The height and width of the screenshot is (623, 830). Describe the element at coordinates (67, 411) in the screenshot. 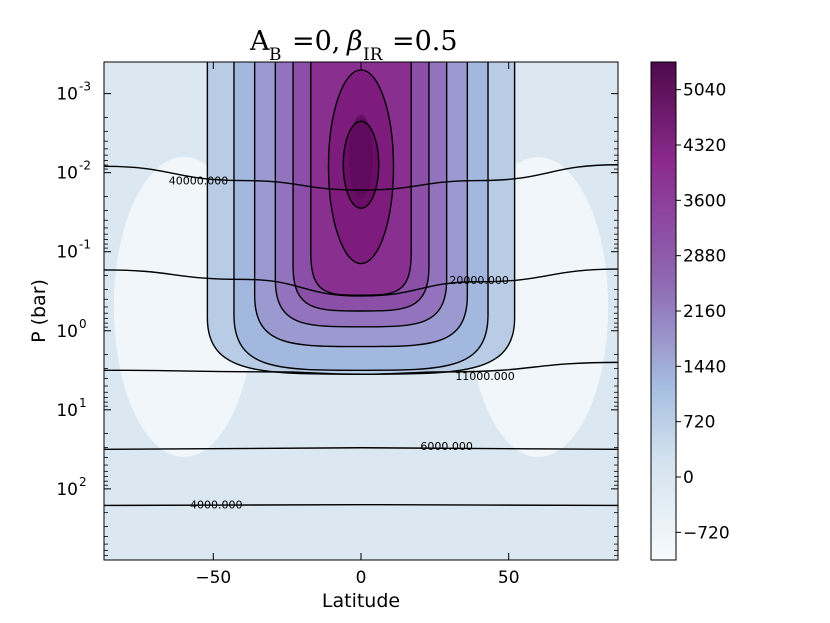

I see `y-tick-label-5: 10` at that location.